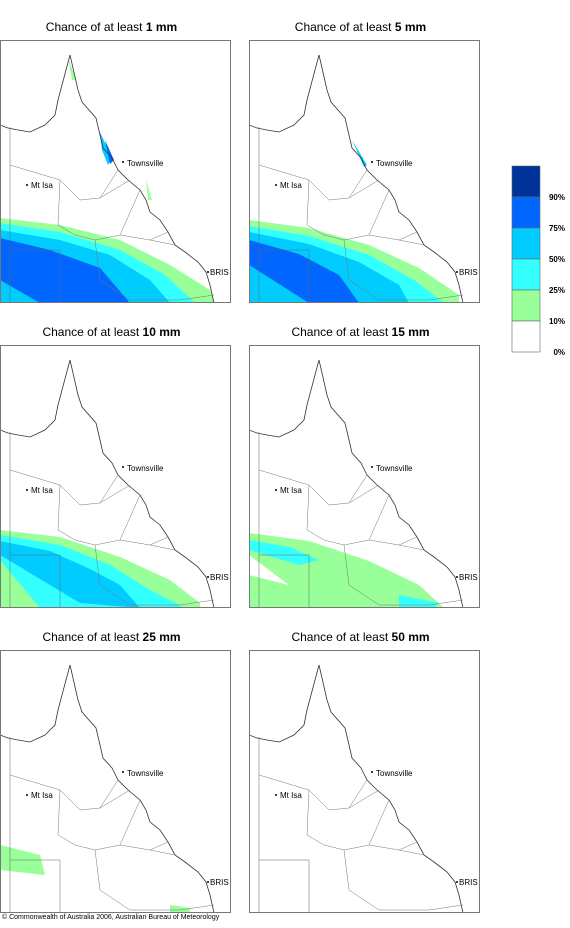 Image resolution: width=570 pixels, height=928 pixels. Describe the element at coordinates (559, 352) in the screenshot. I see `legend-label: 0%` at that location.